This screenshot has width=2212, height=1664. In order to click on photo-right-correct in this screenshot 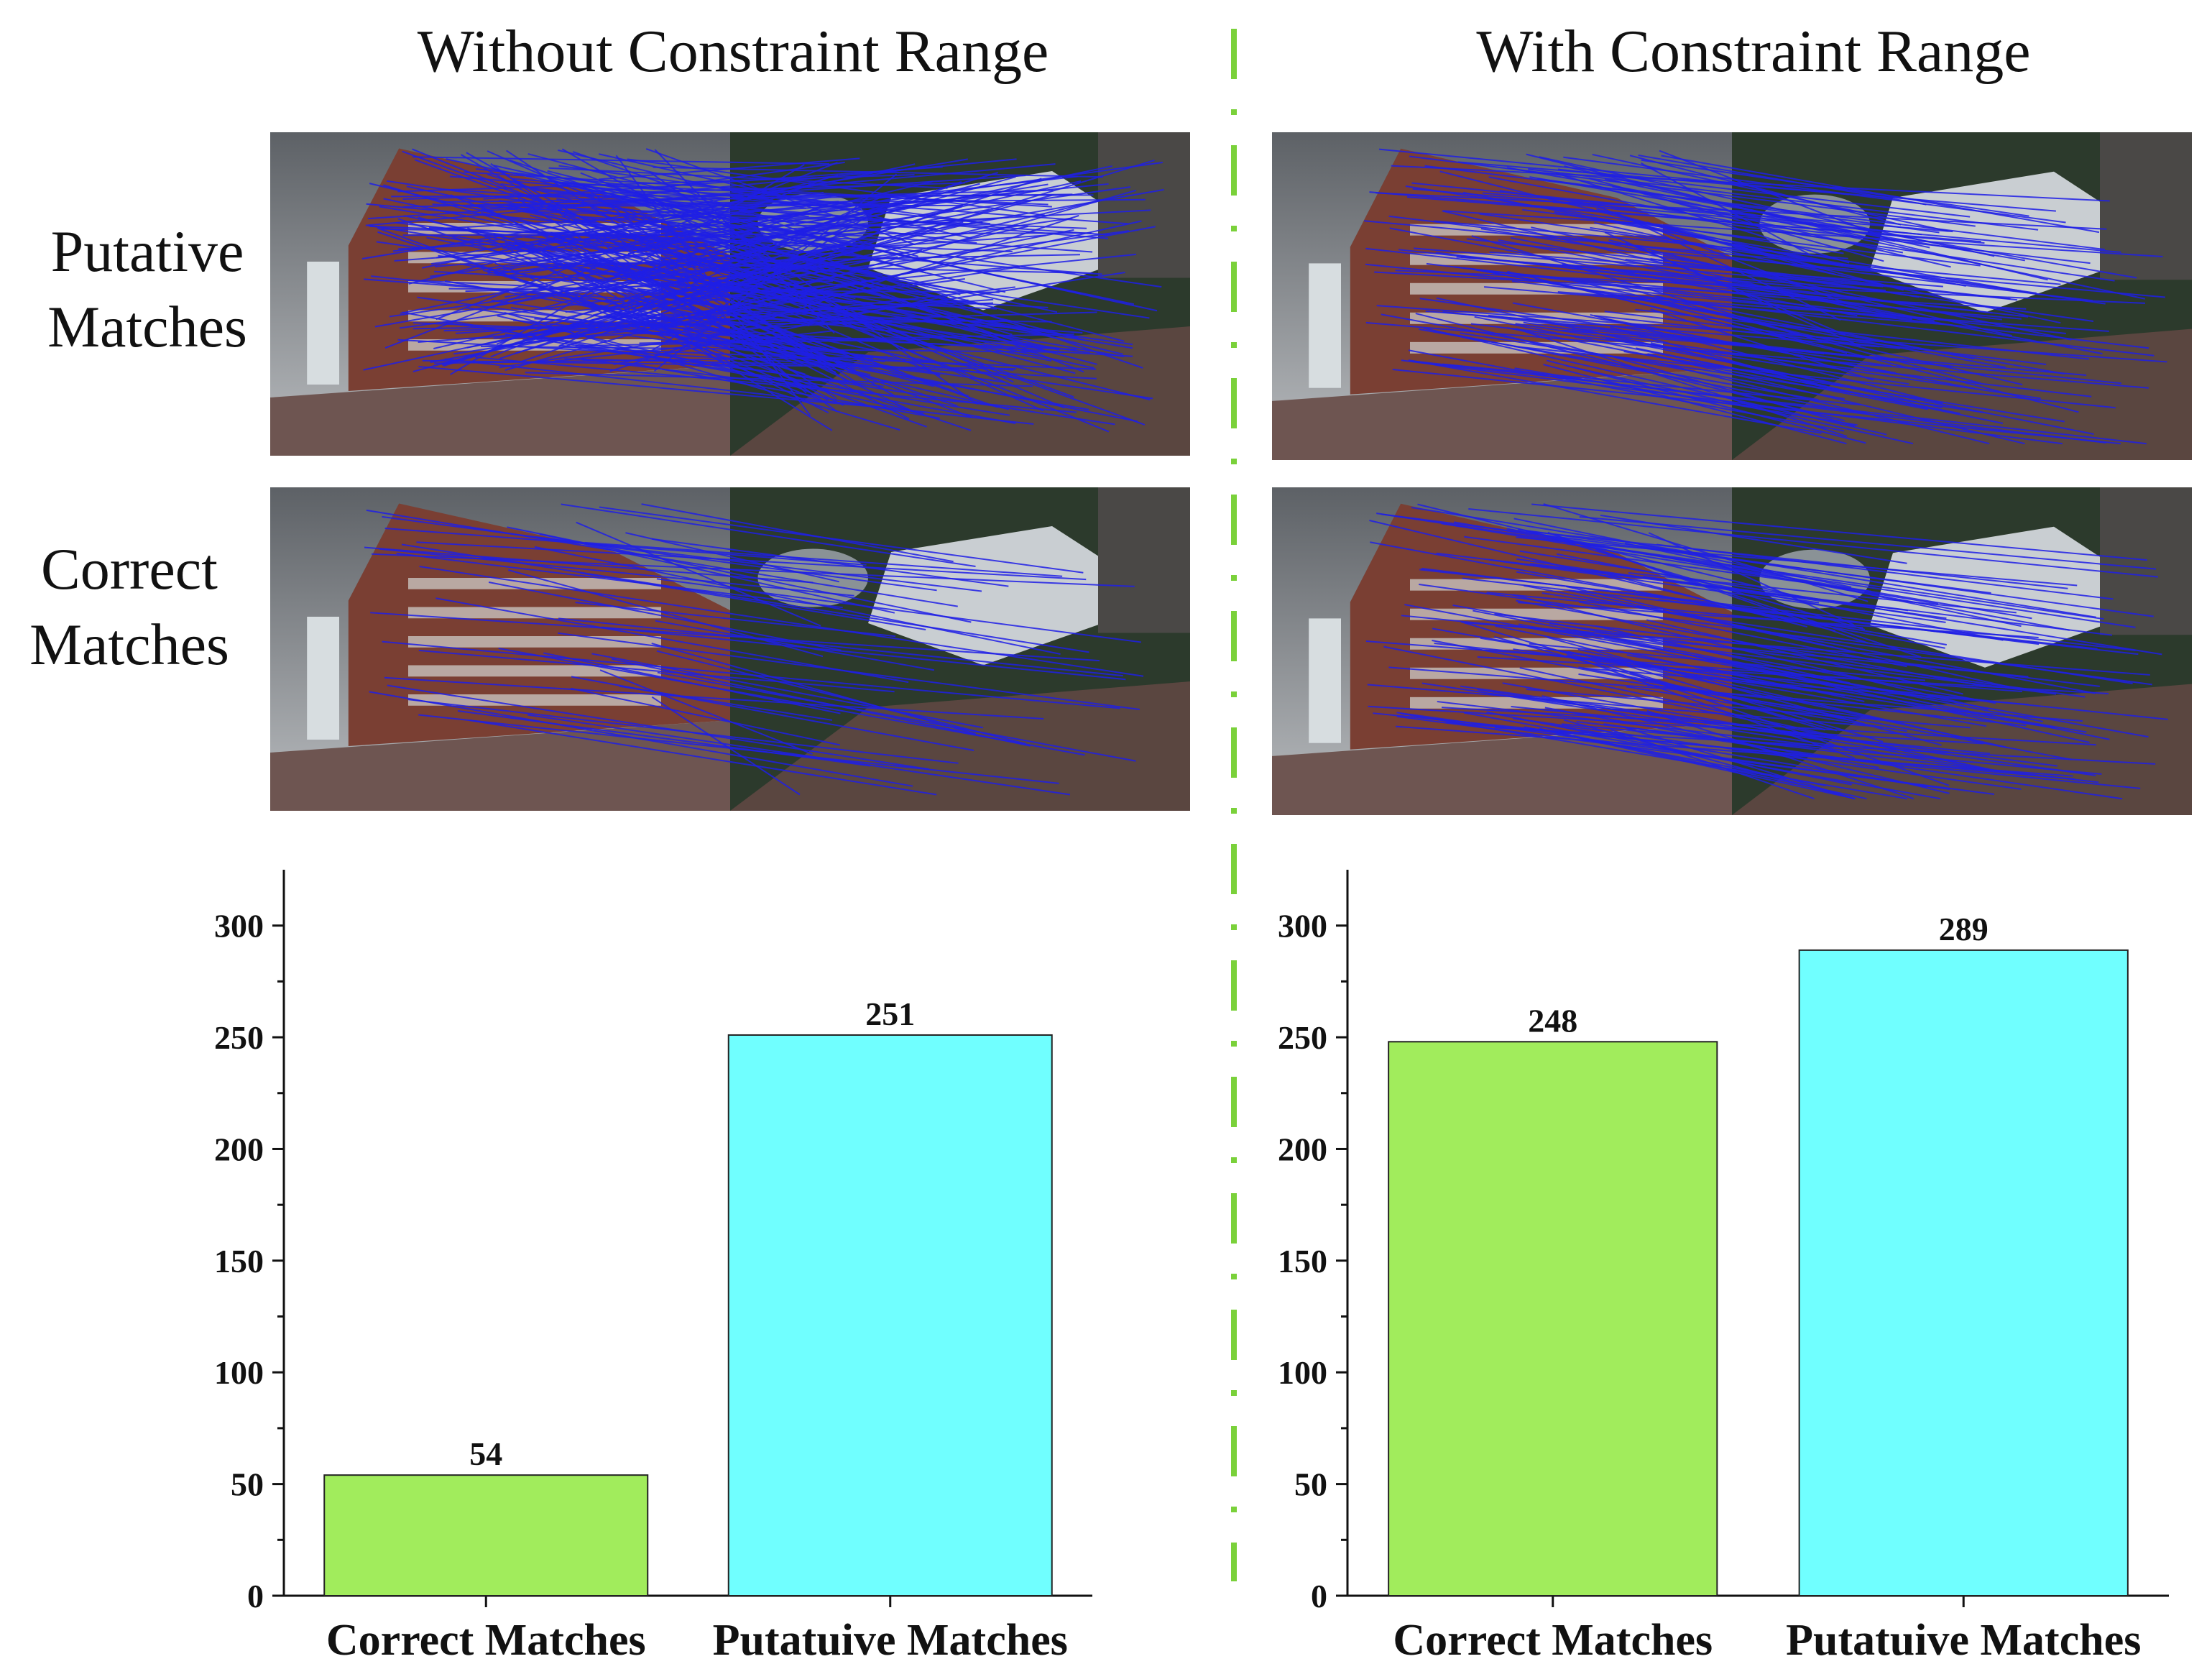, I will do `click(1732, 651)`.